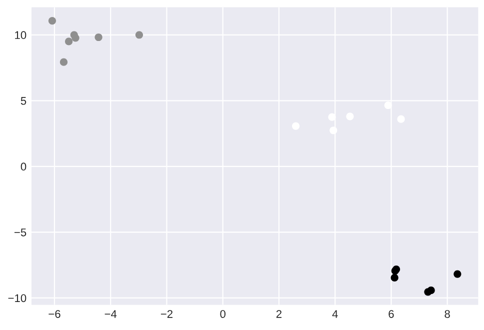 This screenshot has height=330, width=484. Describe the element at coordinates (20, 35) in the screenshot. I see `y-tick-label: 10` at that location.